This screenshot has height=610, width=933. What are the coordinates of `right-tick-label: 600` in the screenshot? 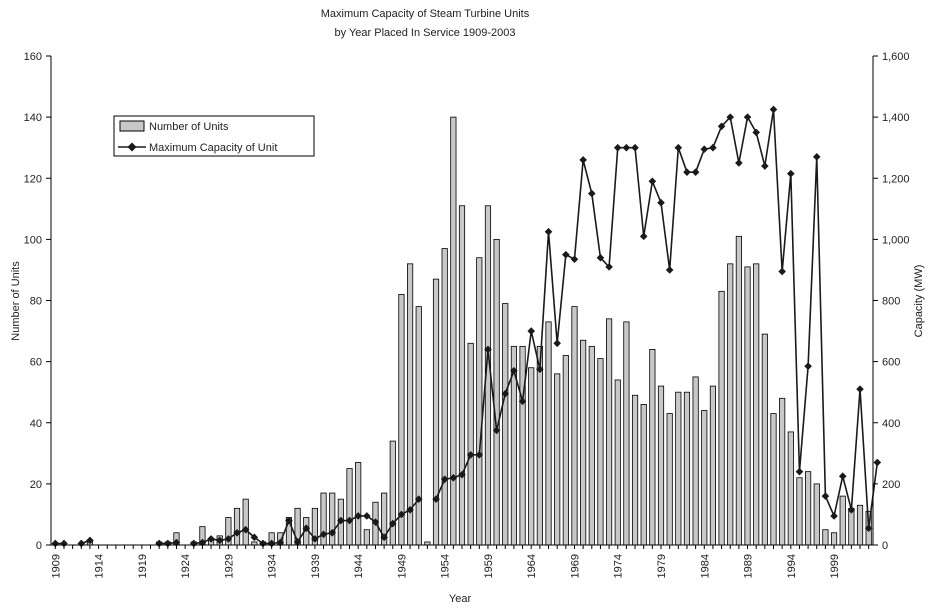 It's located at (891, 363).